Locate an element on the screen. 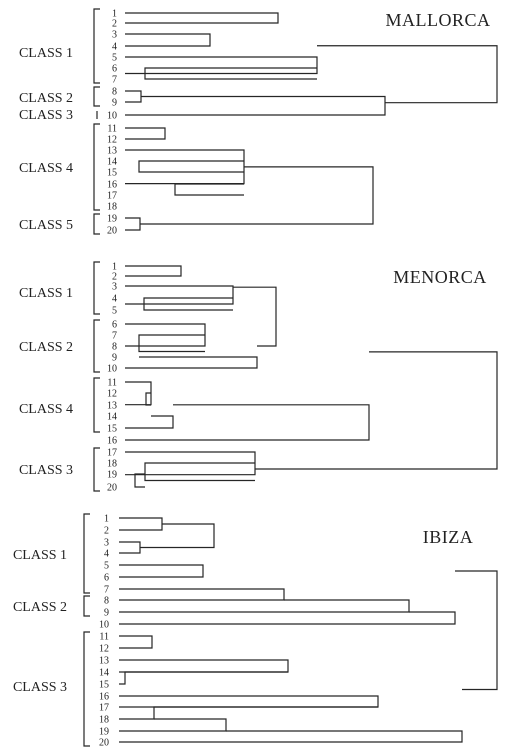 The width and height of the screenshot is (509, 750). leaf-label: 16 is located at coordinates (112, 185).